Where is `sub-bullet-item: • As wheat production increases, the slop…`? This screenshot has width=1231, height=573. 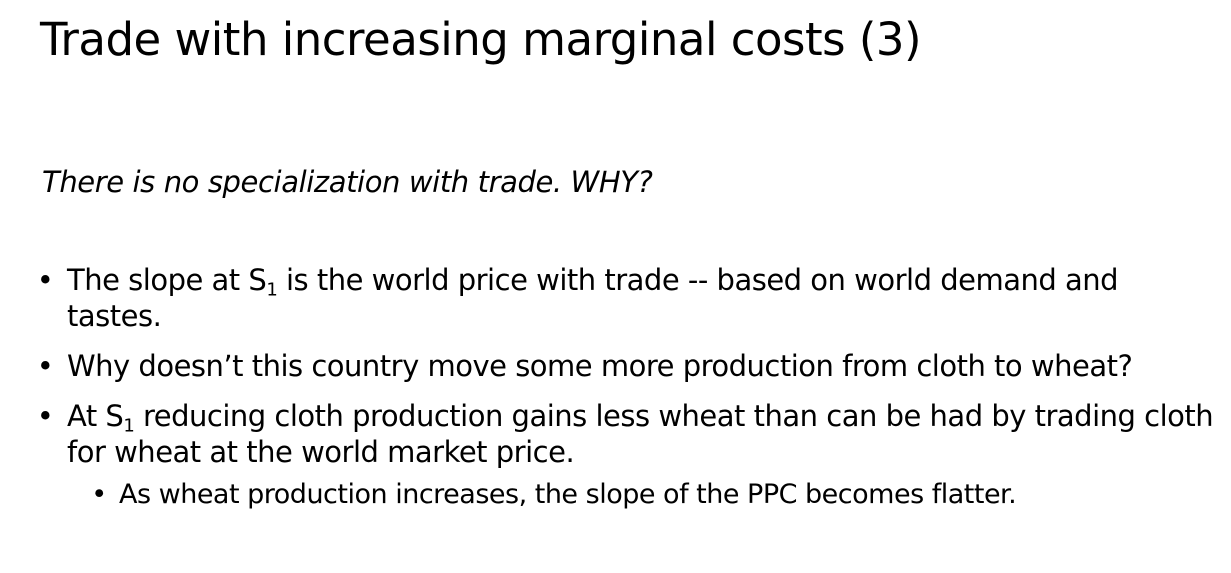 sub-bullet-item: • As wheat production increases, the slop… is located at coordinates (622, 495).